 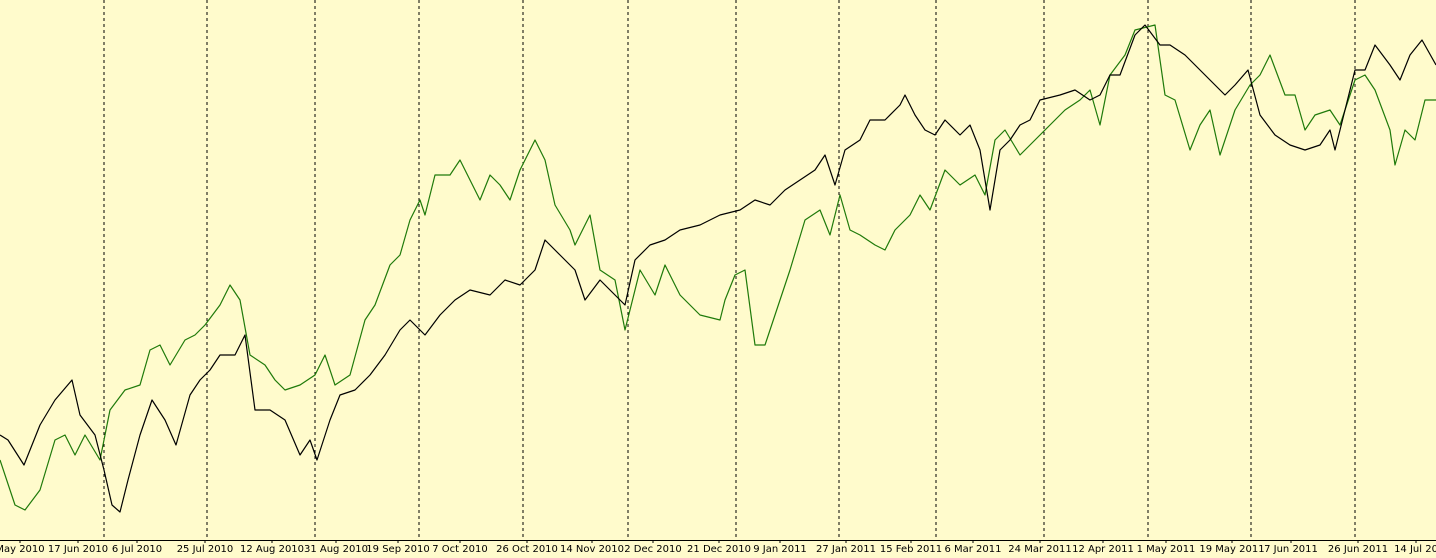 I want to click on x-tick-label: 21 Dec 2010, so click(x=719, y=549).